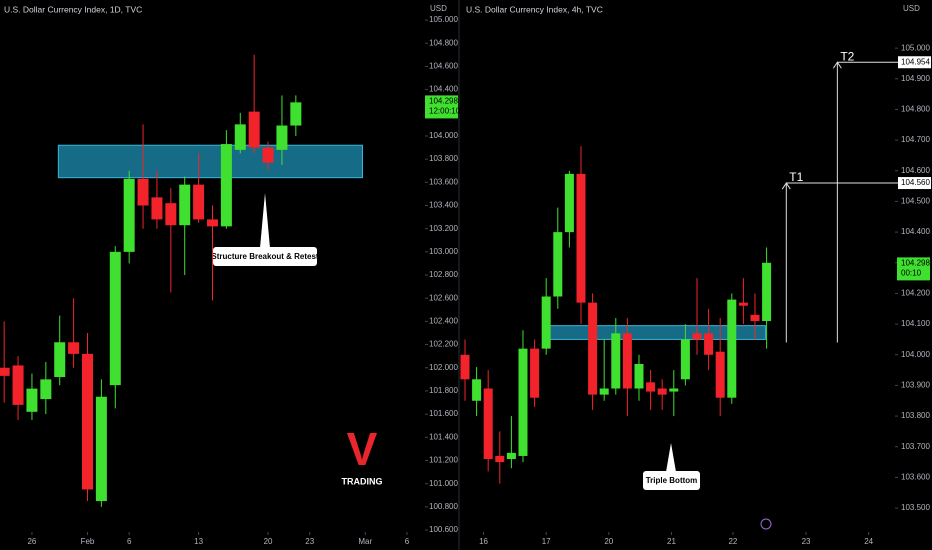 Image resolution: width=932 pixels, height=550 pixels. I want to click on x-tick-label: 24, so click(868, 541).